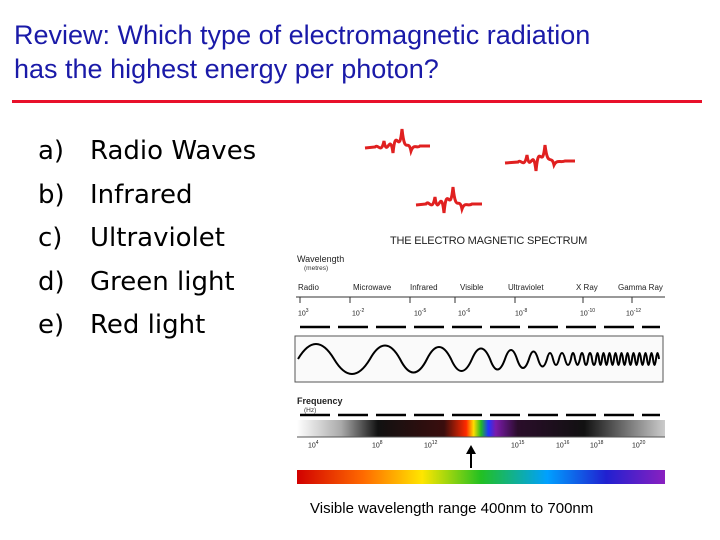 Image resolution: width=720 pixels, height=540 pixels. Describe the element at coordinates (563, 445) in the screenshot. I see `frequency-tick: 10¹⁶` at that location.